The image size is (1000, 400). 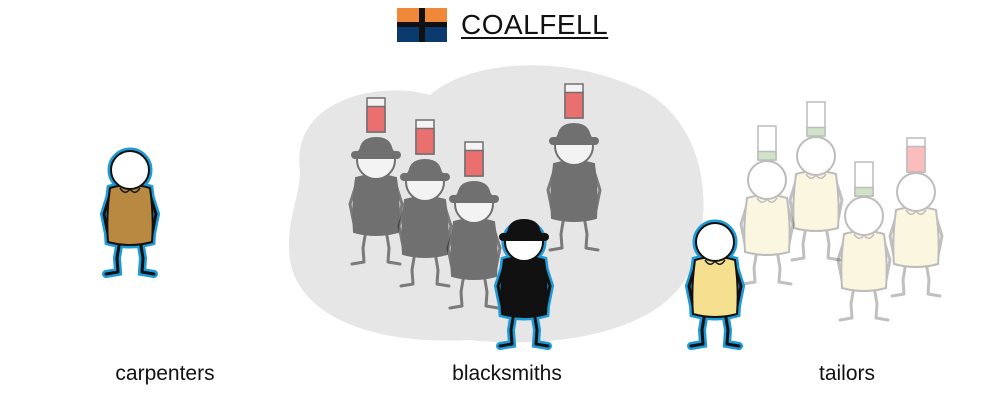 I want to click on group-label-blacksmiths: blacksmiths, so click(x=507, y=373).